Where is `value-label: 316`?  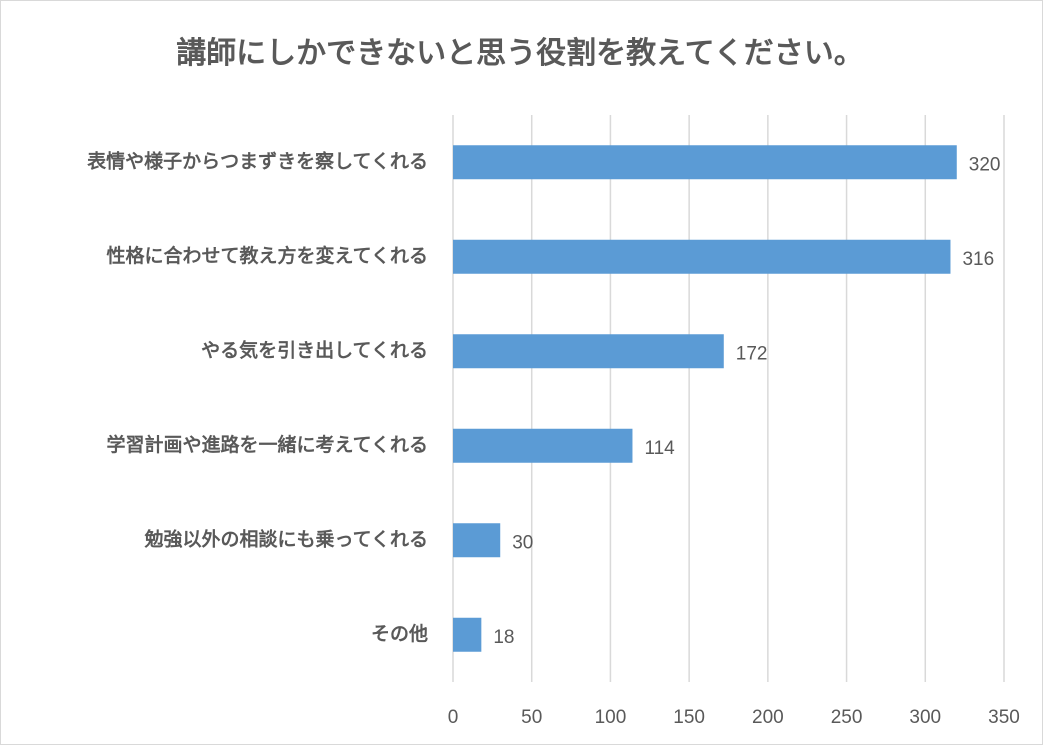
value-label: 316 is located at coordinates (978, 259).